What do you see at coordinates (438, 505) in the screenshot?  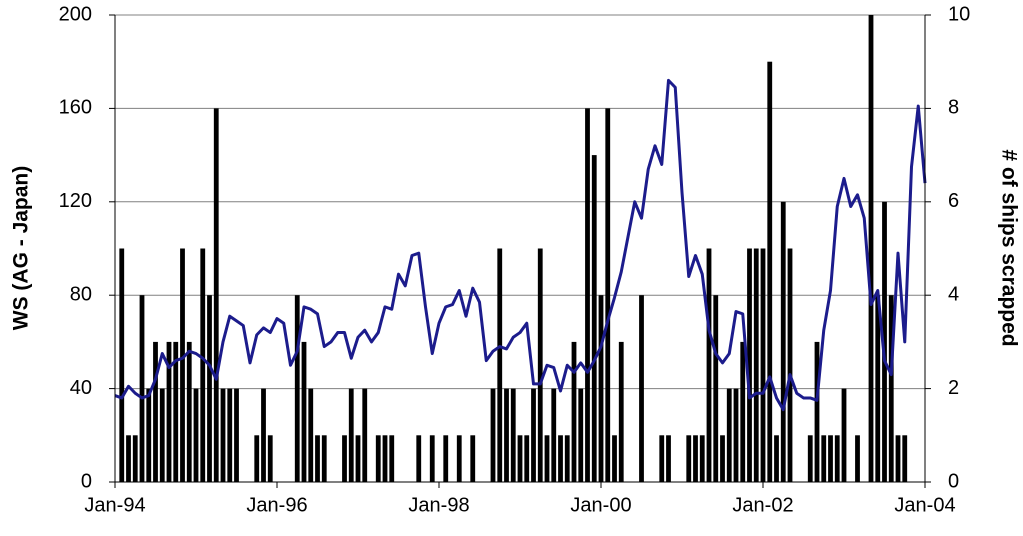 I see `x-tick-label: Jan-98` at bounding box center [438, 505].